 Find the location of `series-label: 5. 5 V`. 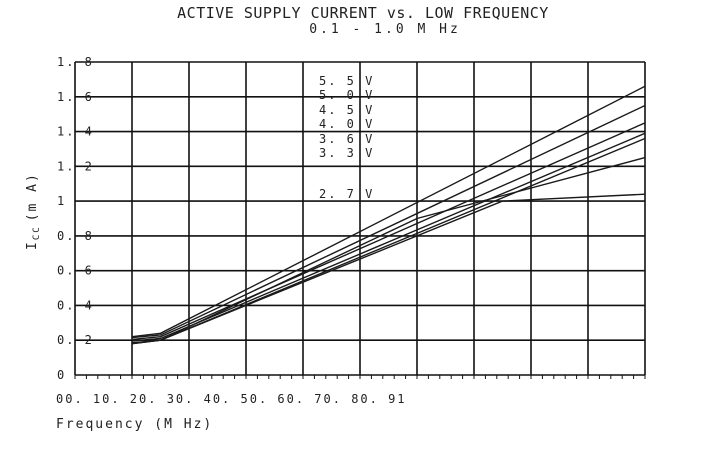

series-label: 5. 5 V is located at coordinates (346, 81).